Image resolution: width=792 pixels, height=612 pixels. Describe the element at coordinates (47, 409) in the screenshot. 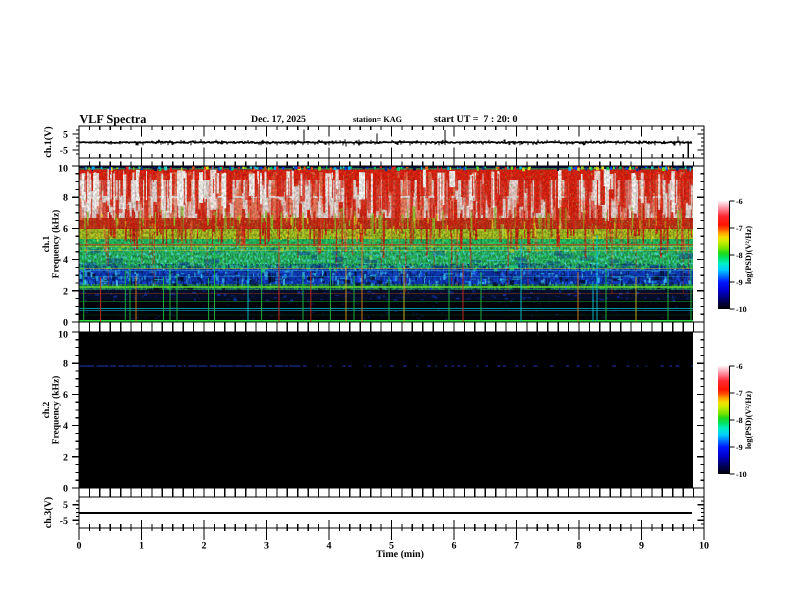

I see `svg-text: ch.2` at that location.